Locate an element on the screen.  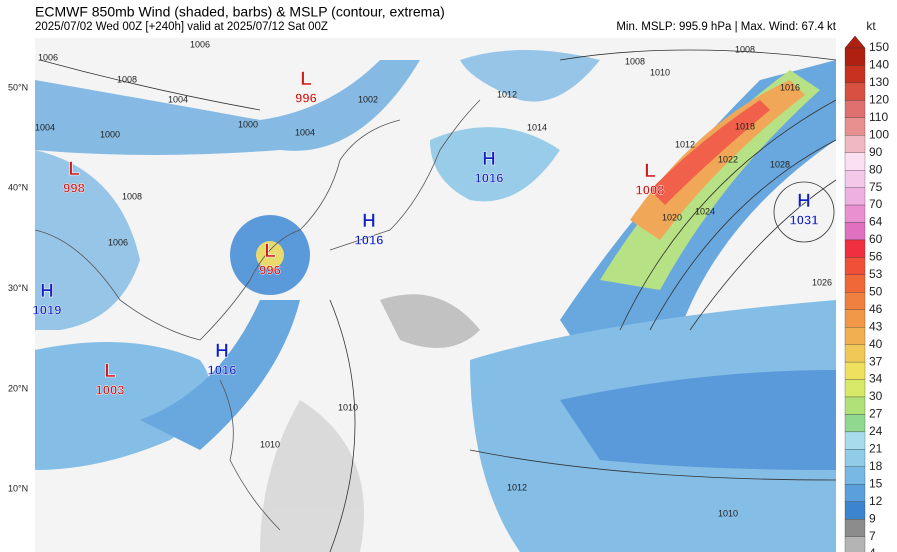
colorbar-label: 40 is located at coordinates (876, 344).